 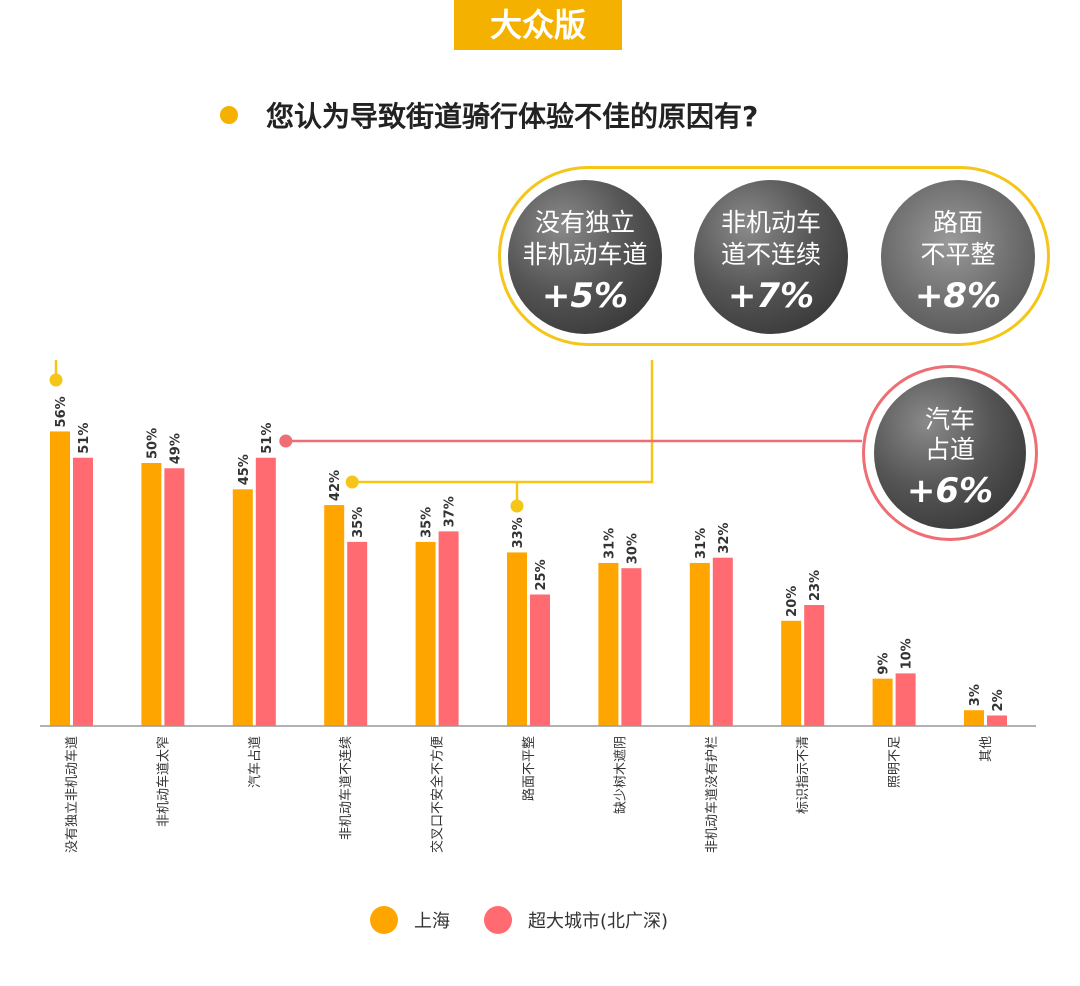 I want to click on data-label: 2%, so click(x=998, y=700).